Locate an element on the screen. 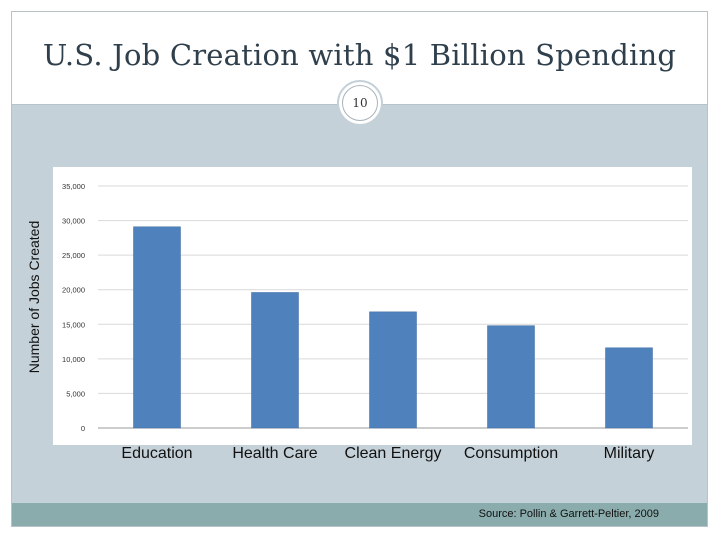  footer-bar: Source: Pollin & Garrett-Peltier, 2009 is located at coordinates (359, 514).